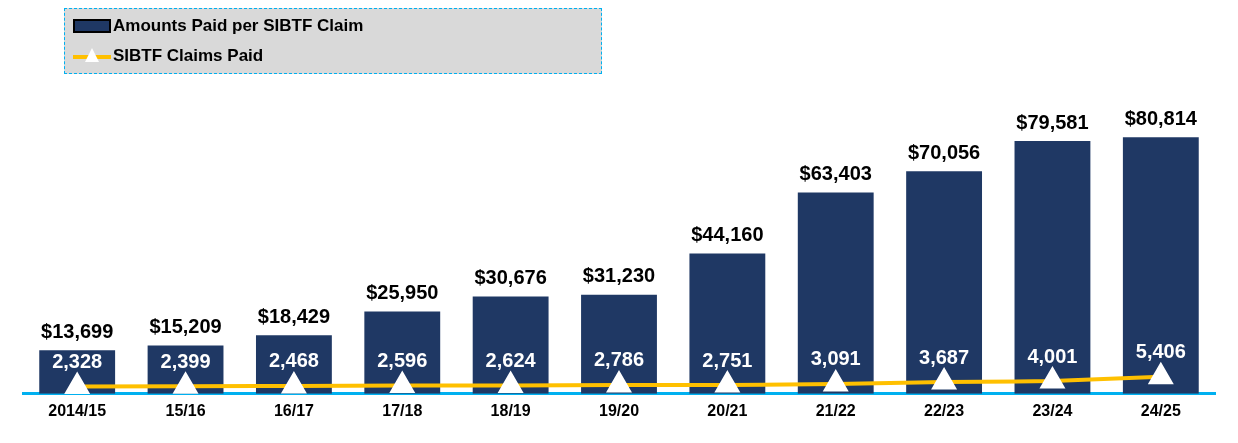 The width and height of the screenshot is (1238, 443). Describe the element at coordinates (1052, 121) in the screenshot. I see `data-label: $79,581` at that location.